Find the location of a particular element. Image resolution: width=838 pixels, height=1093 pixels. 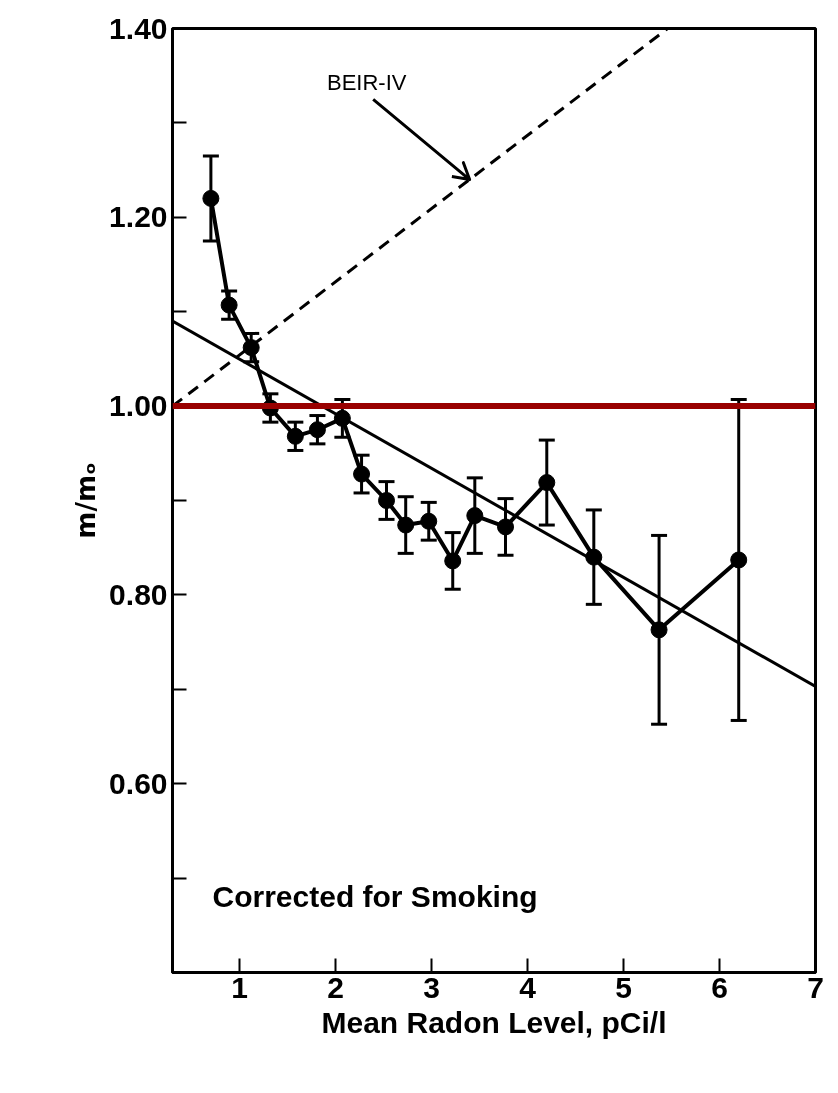

x-tick-label: 5 is located at coordinates (623, 987).